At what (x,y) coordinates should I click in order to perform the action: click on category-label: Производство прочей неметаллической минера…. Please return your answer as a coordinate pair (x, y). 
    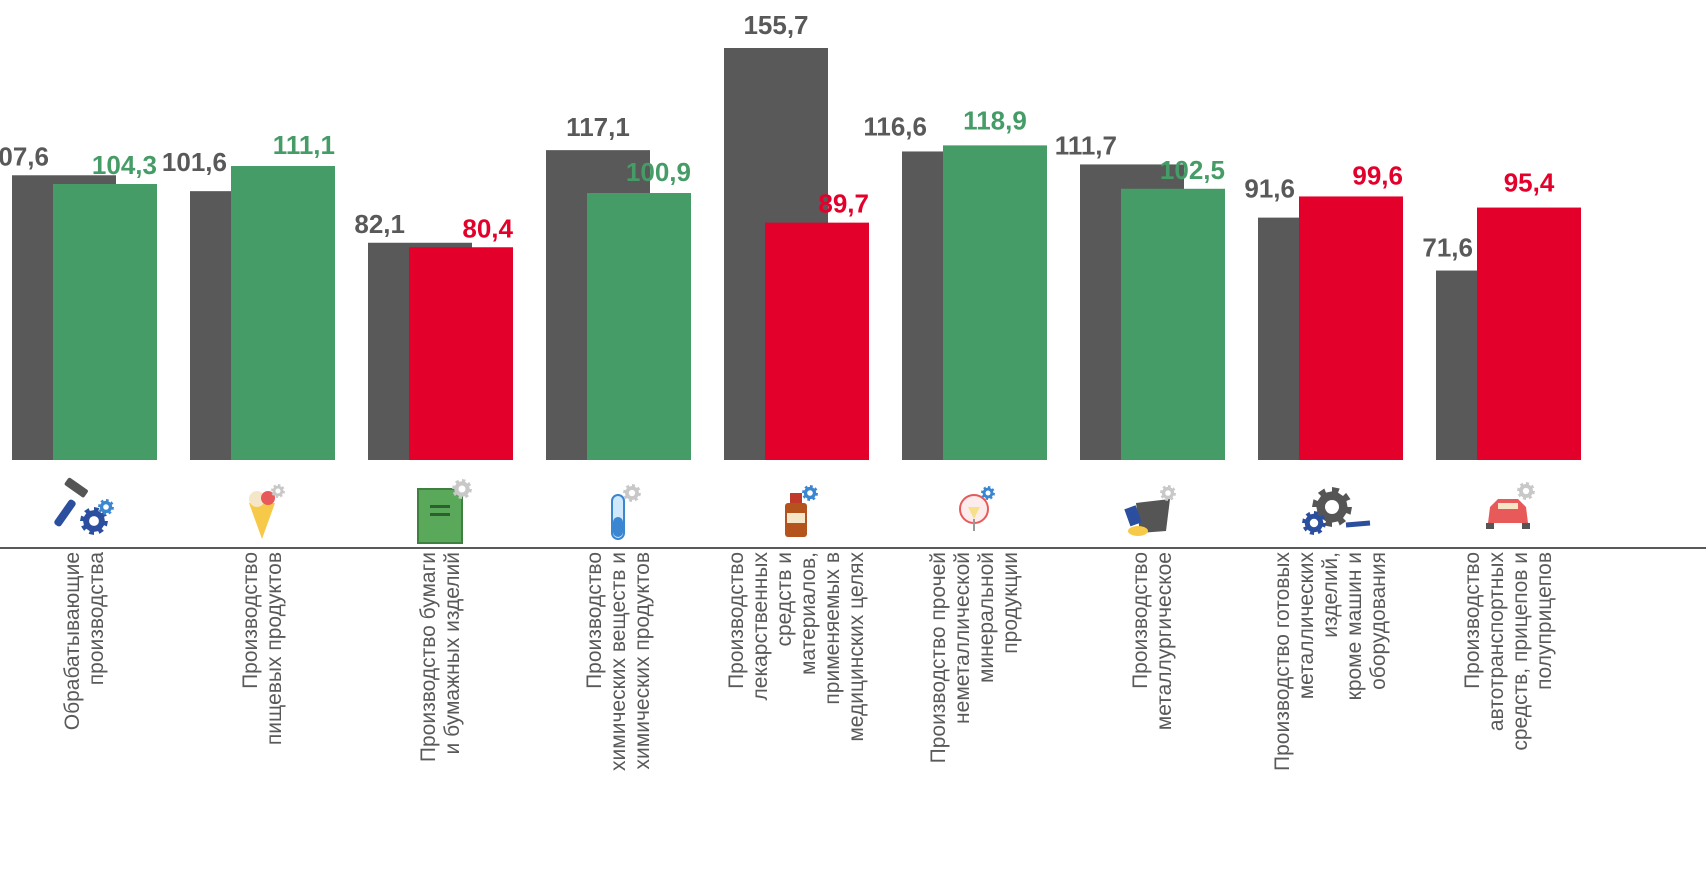
    Looking at the image, I should click on (974, 657).